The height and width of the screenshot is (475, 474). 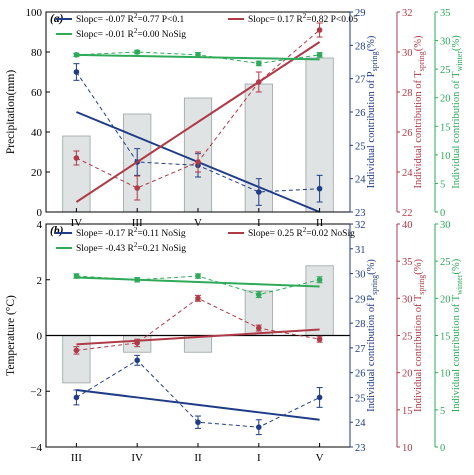 What do you see at coordinates (445, 127) in the screenshot?
I see `panel-a-yright-2-ticklabel-3: 15` at bounding box center [445, 127].